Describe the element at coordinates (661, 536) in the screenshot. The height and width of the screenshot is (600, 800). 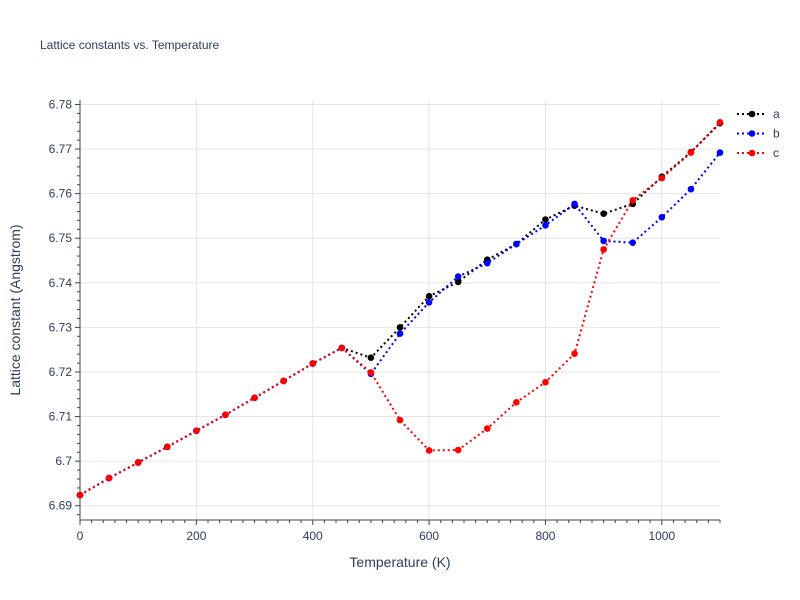
I see `x-tick-label: 1000` at that location.